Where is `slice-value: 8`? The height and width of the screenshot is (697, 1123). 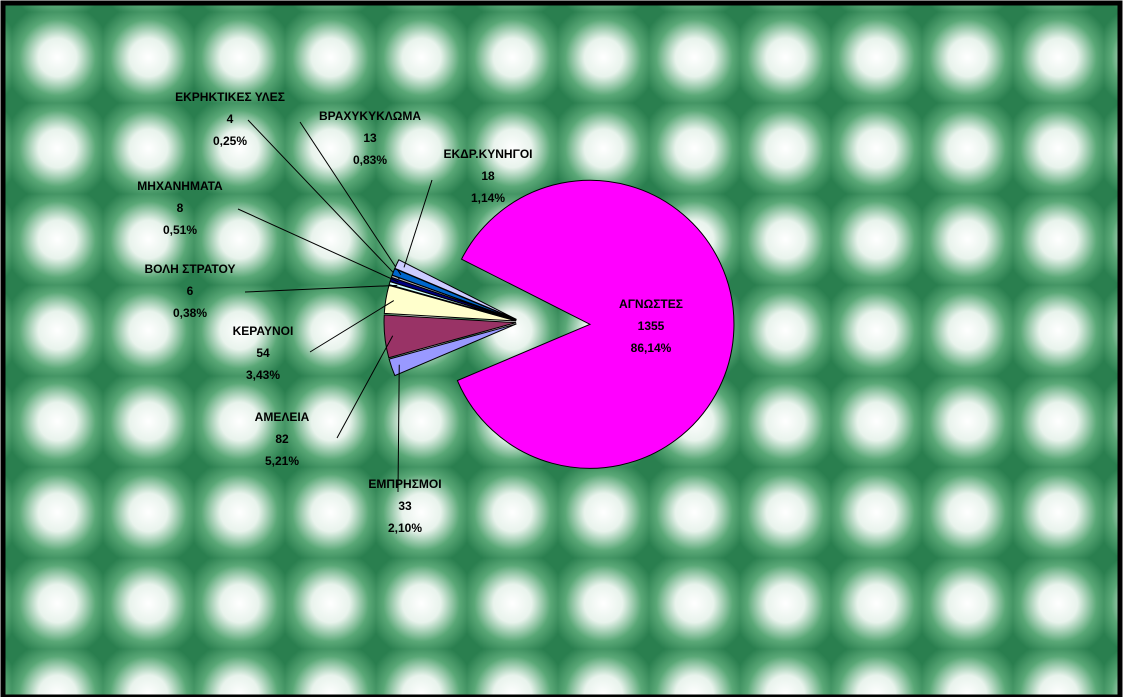
slice-value: 8 is located at coordinates (180, 208).